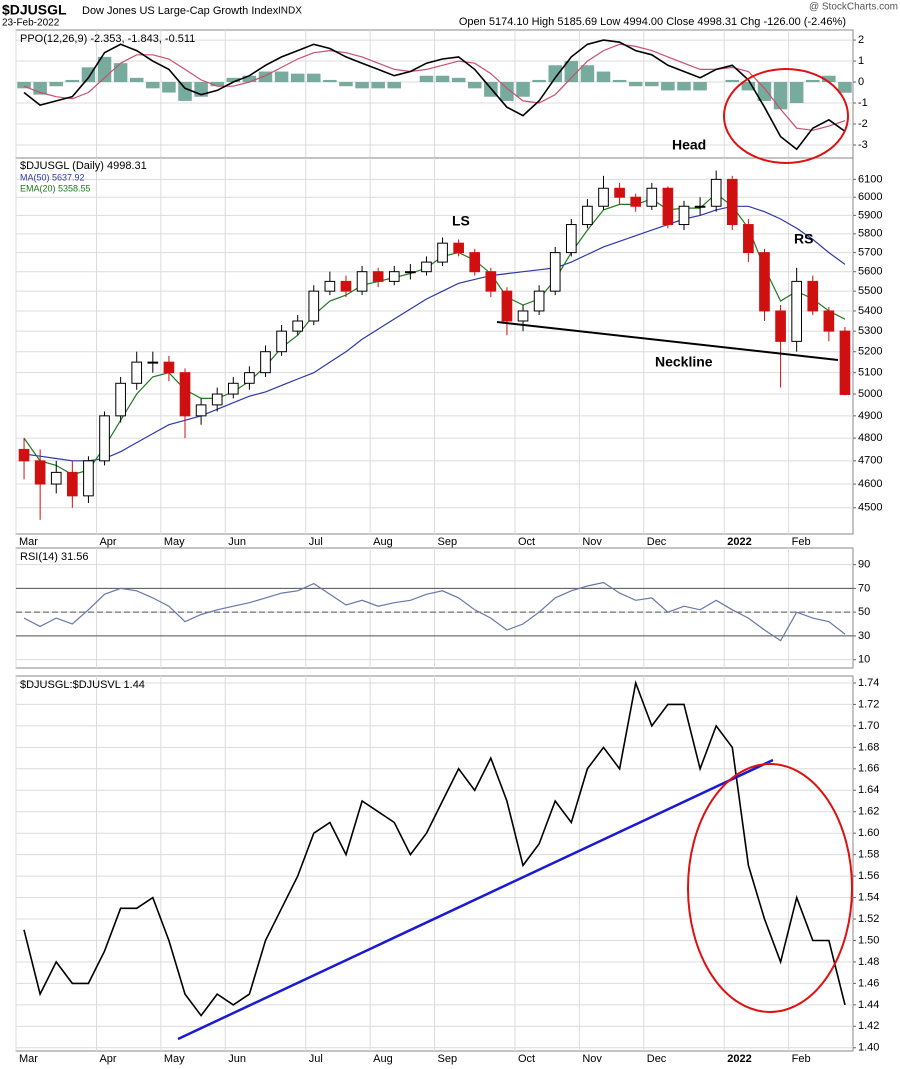  Describe the element at coordinates (868, 983) in the screenshot. I see `y-tick-label: 1.46` at that location.